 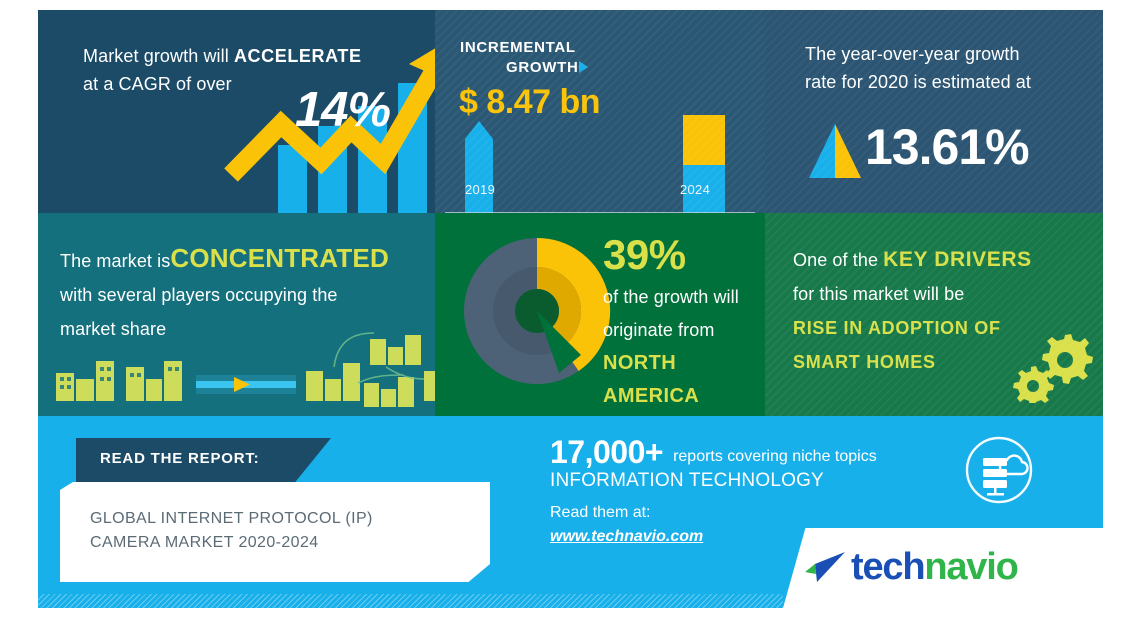 What do you see at coordinates (897, 328) in the screenshot?
I see `driver-line1: RISE IN ADOPTION OF` at bounding box center [897, 328].